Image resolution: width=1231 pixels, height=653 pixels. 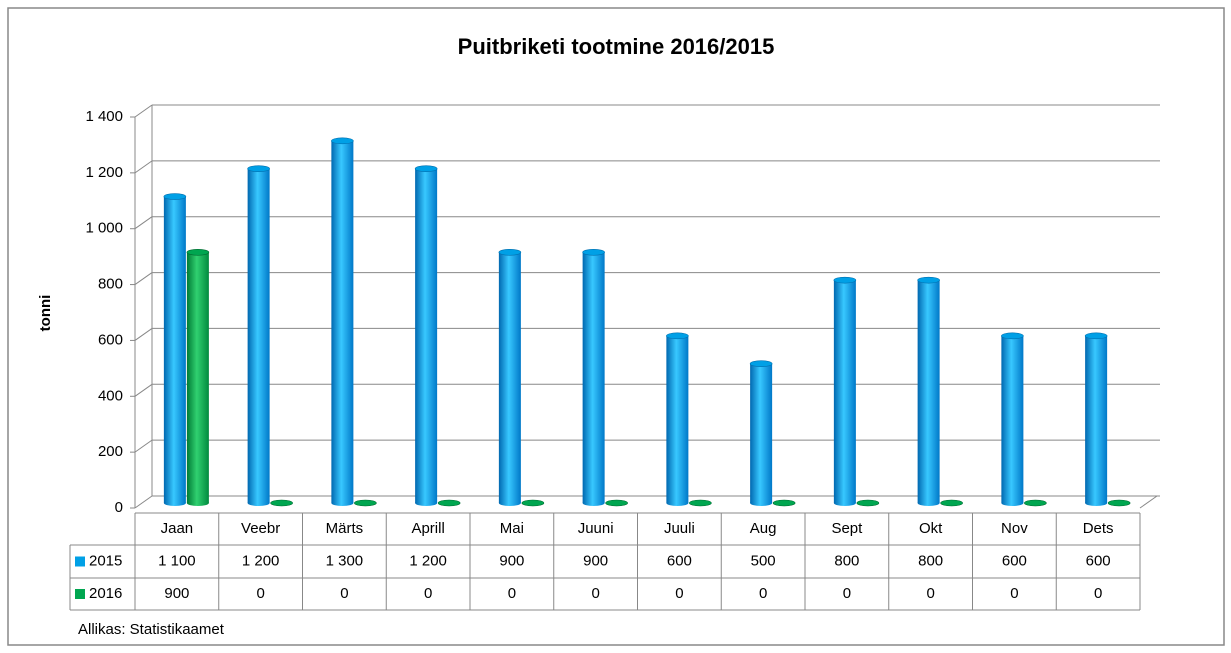 I want to click on legend-label: 2016, so click(x=105, y=593).